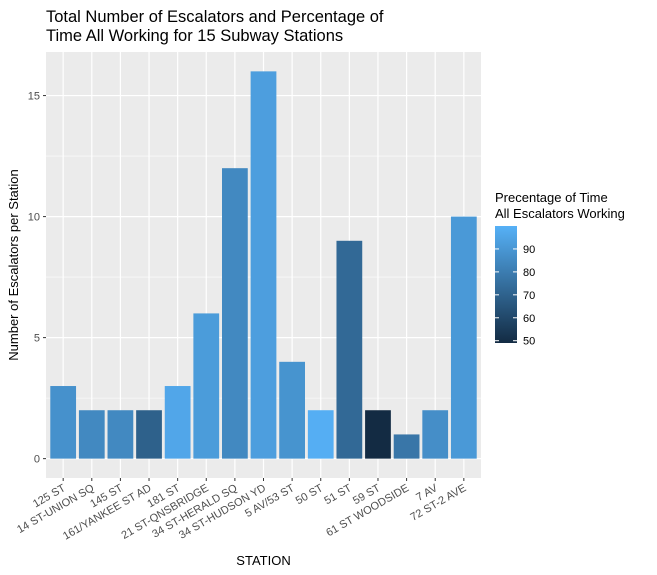 The height and width of the screenshot is (575, 657). I want to click on x-tick-label: 72 ST-2 AVE, so click(438, 502).